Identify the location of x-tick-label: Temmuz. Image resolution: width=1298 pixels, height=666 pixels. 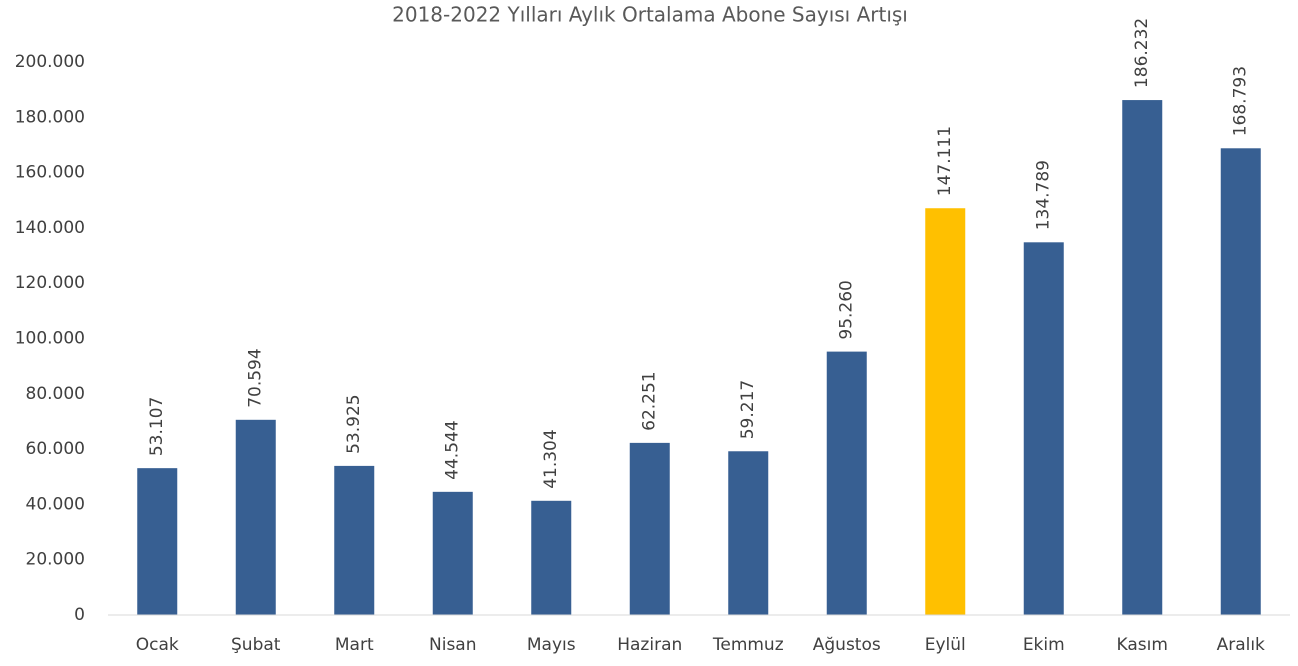
(748, 645).